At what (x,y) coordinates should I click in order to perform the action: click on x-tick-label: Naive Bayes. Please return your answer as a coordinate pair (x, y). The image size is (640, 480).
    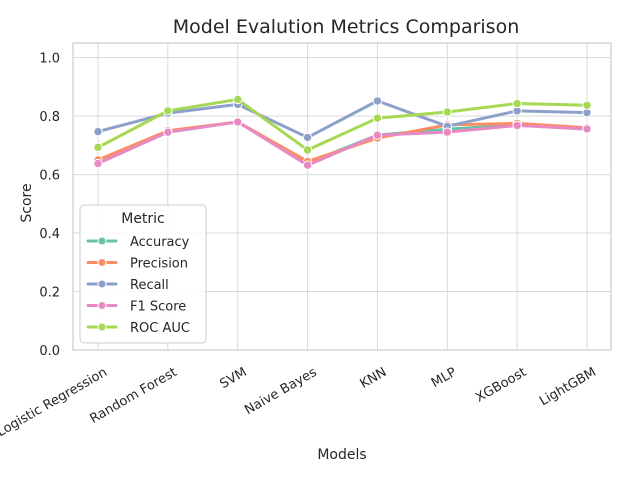
    Looking at the image, I should click on (280, 391).